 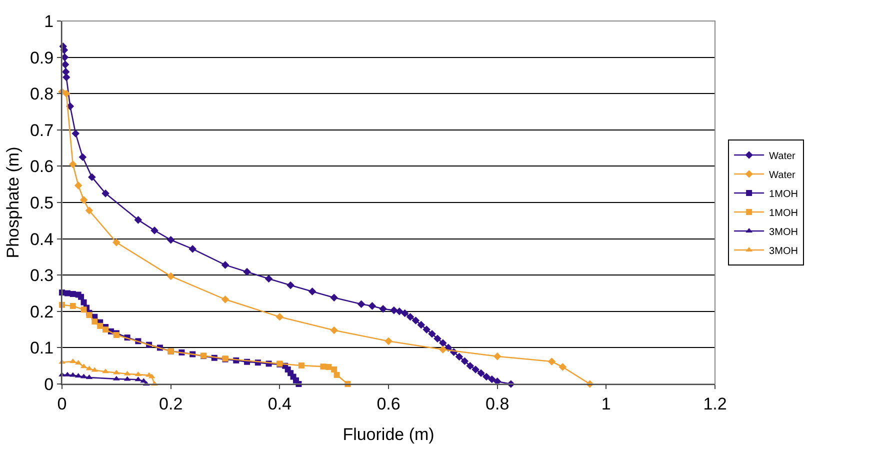 What do you see at coordinates (42, 276) in the screenshot?
I see `y-tick-label: 0.3` at bounding box center [42, 276].